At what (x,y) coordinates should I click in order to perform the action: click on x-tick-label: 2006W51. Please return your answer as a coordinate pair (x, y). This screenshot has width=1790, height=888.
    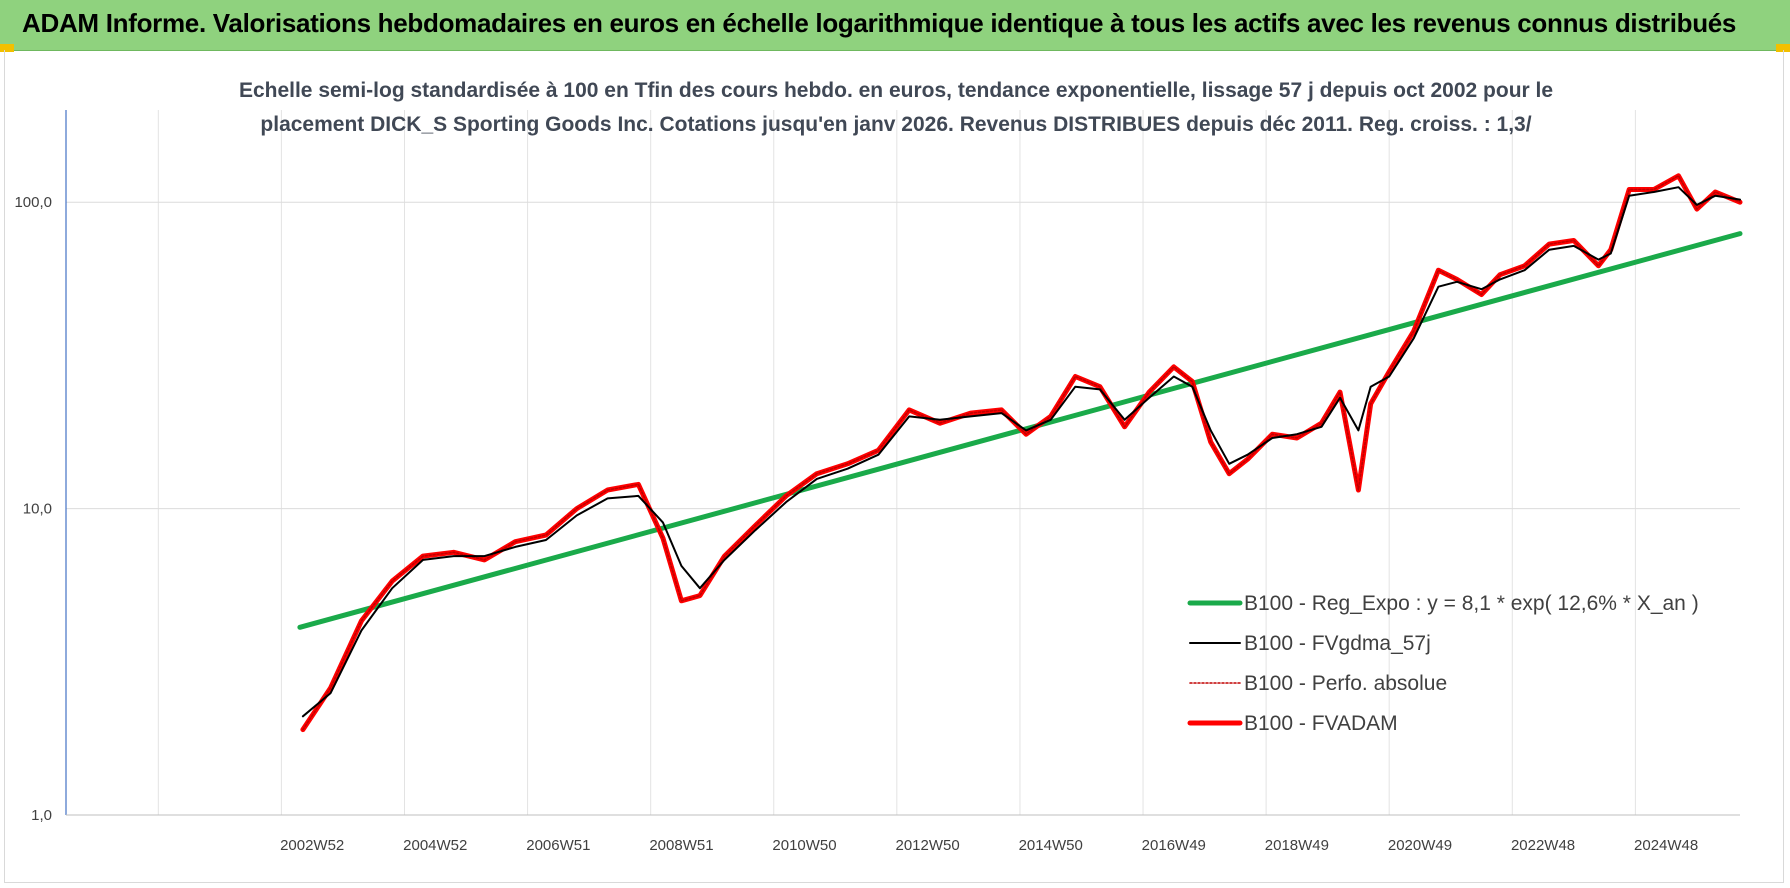
    Looking at the image, I should click on (558, 845).